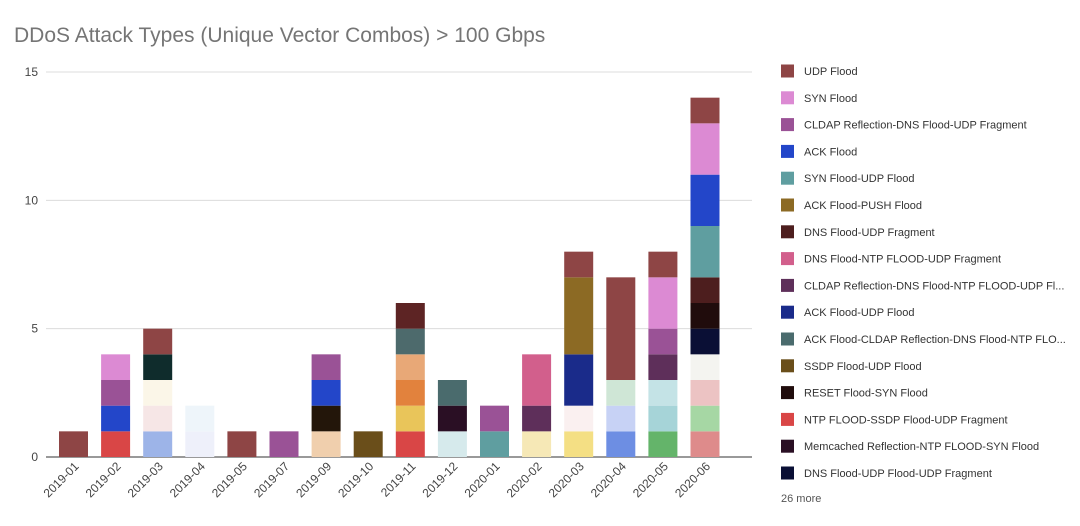  What do you see at coordinates (103, 479) in the screenshot?
I see `x-tick-label: 2019-02` at bounding box center [103, 479].